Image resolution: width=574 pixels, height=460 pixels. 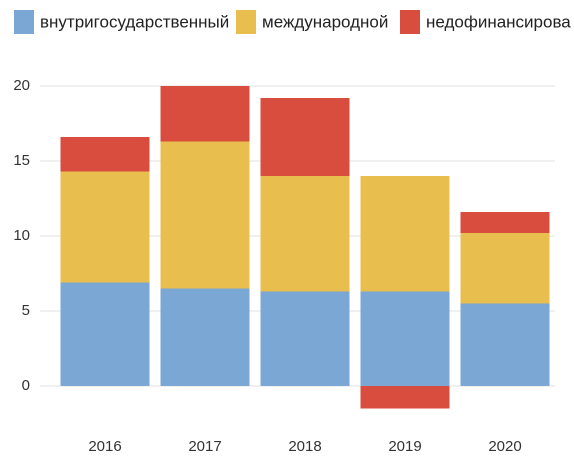 I want to click on y-tick-label: 20, so click(x=21, y=85).